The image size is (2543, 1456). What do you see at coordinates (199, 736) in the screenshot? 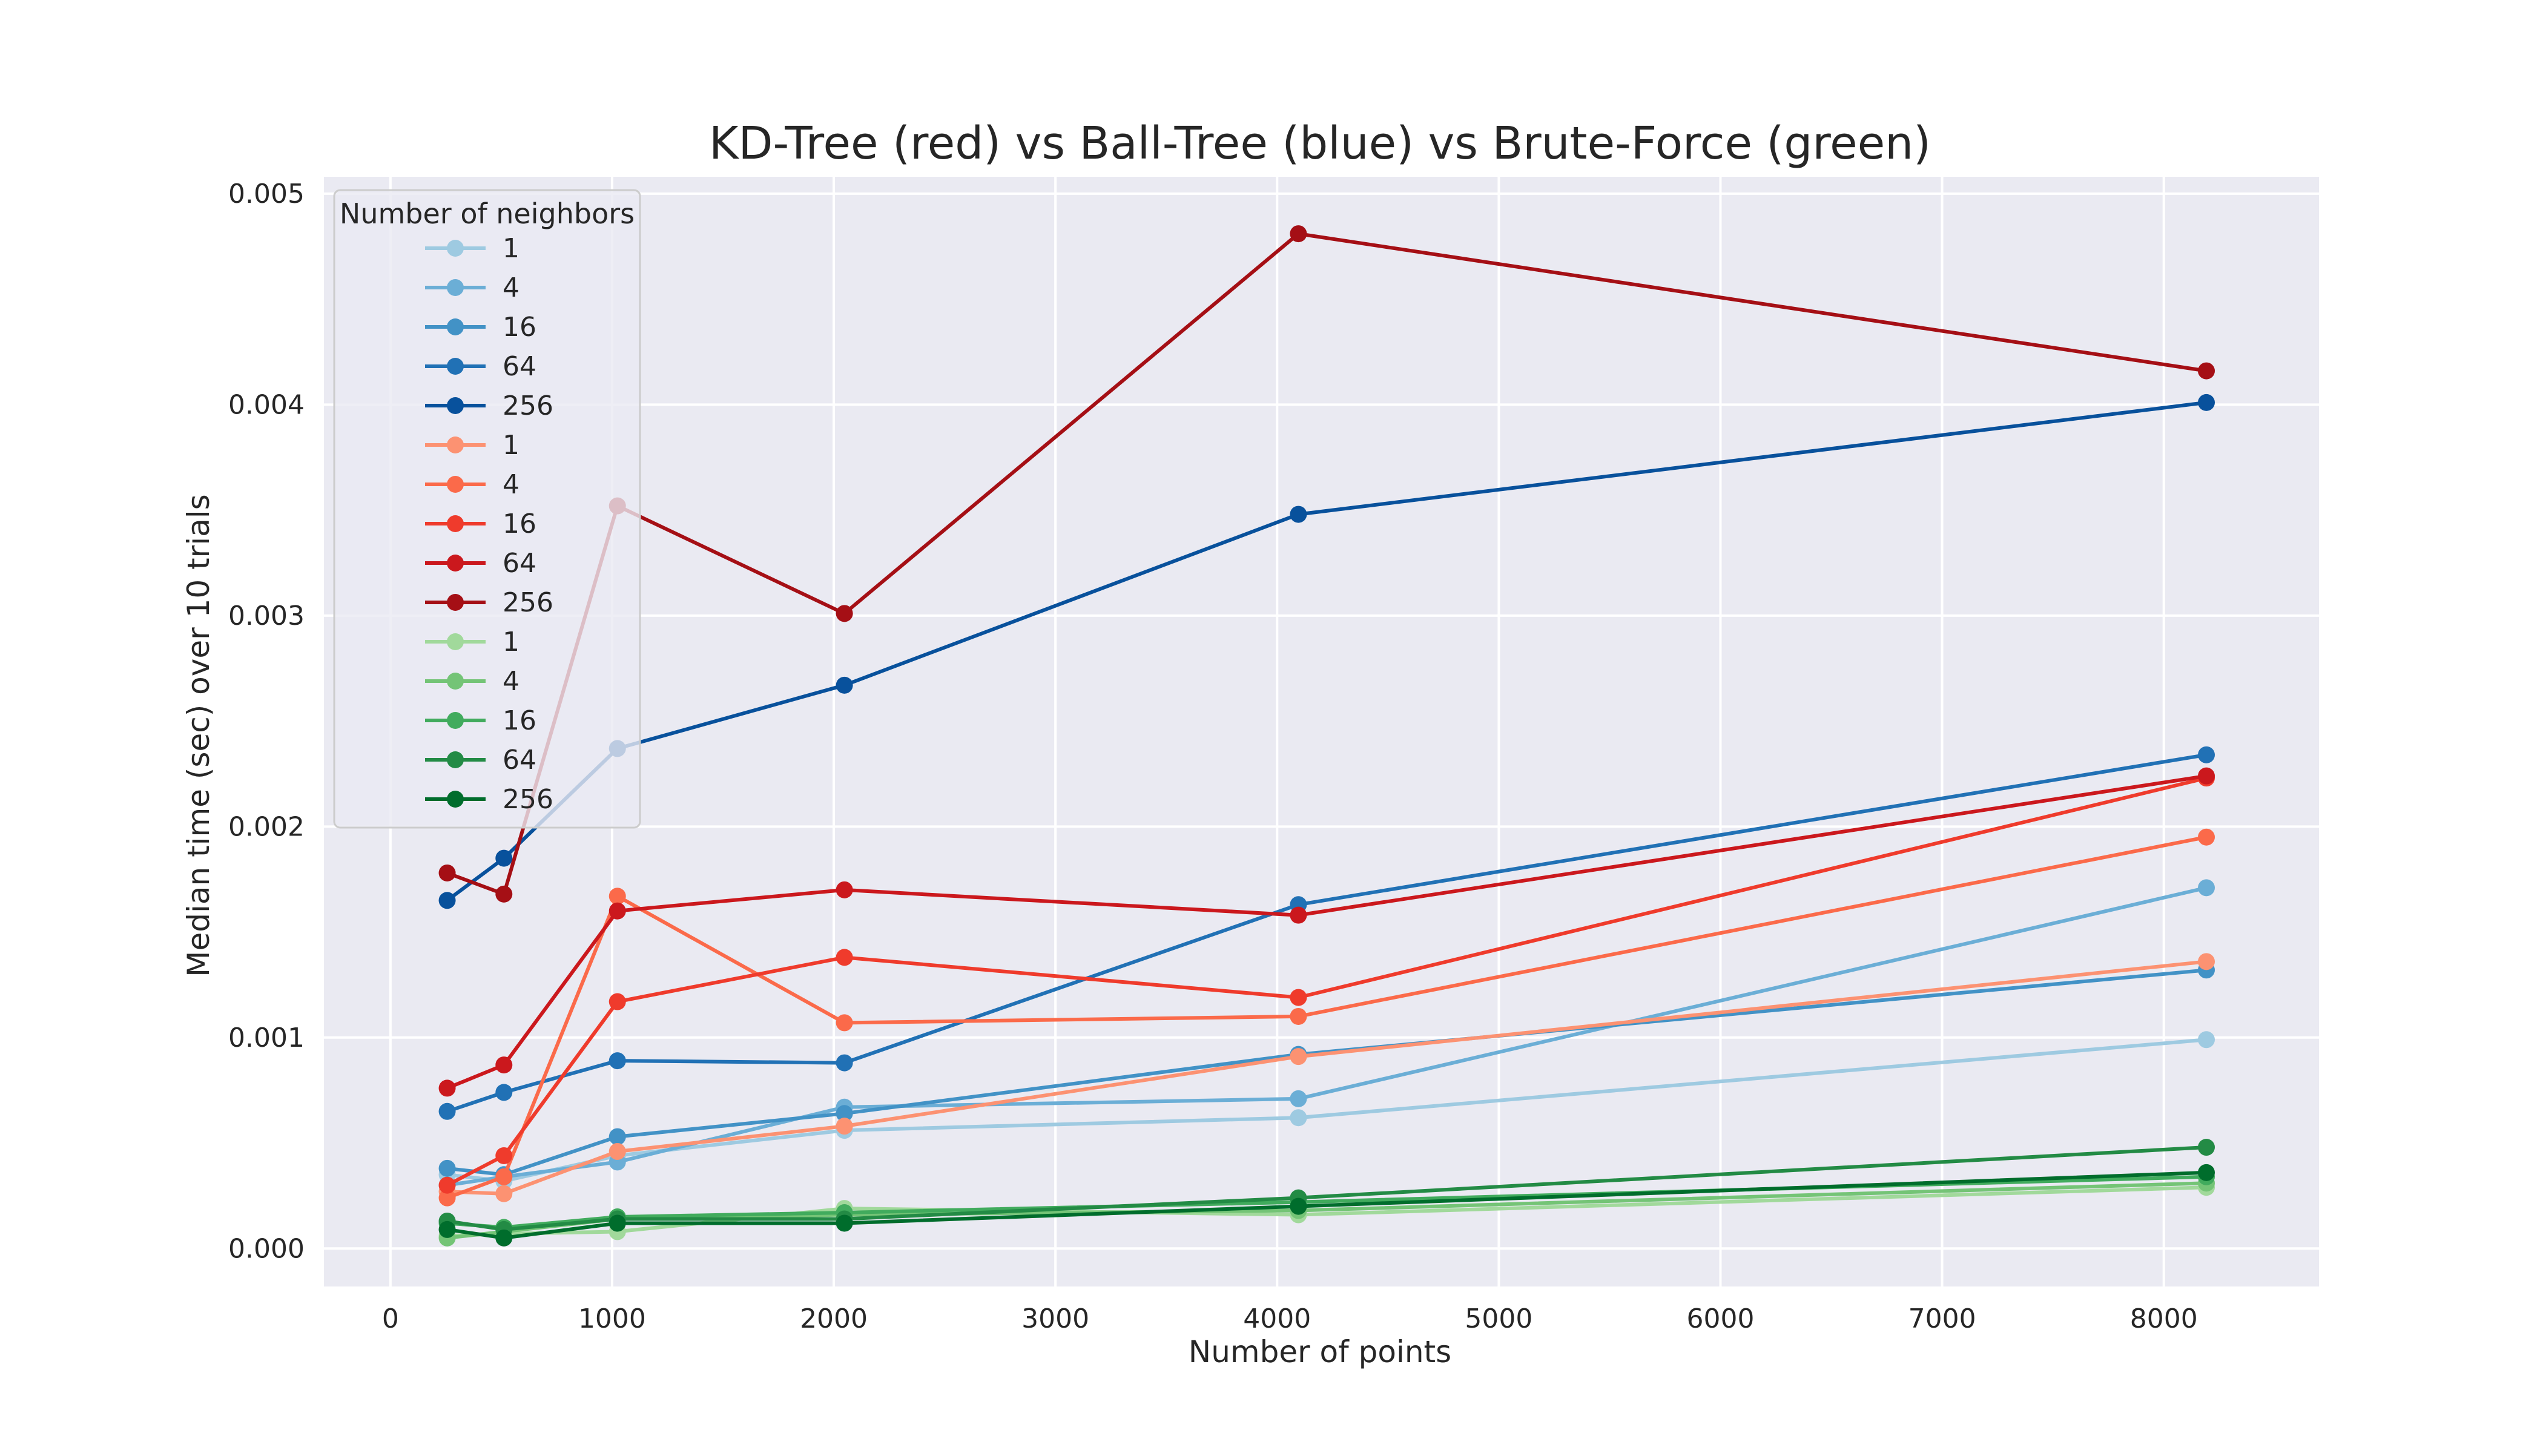
I see `y-axis-label: Median time (sec) over 10 trials` at bounding box center [199, 736].